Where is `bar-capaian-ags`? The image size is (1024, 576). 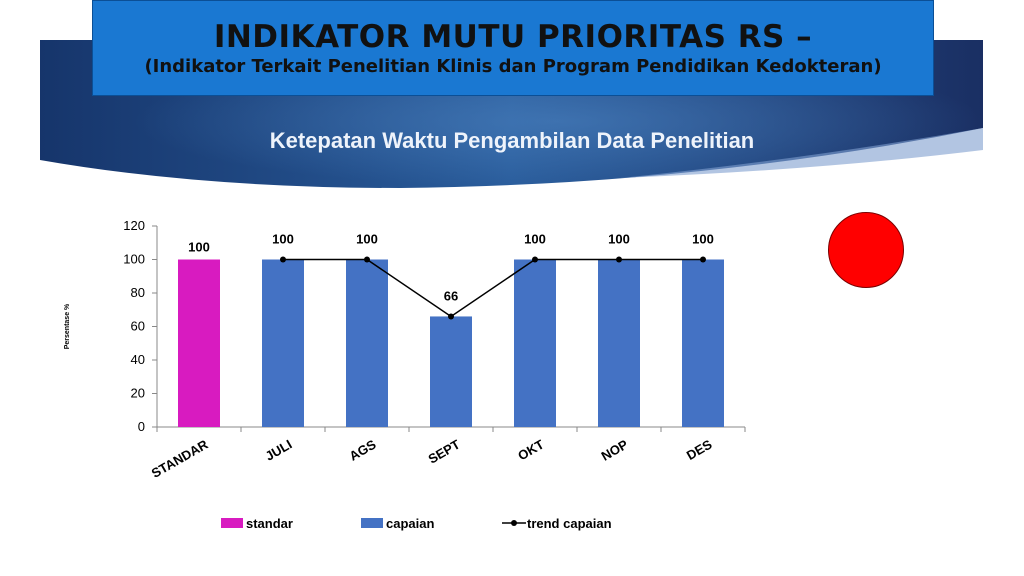
bar-capaian-ags is located at coordinates (367, 343).